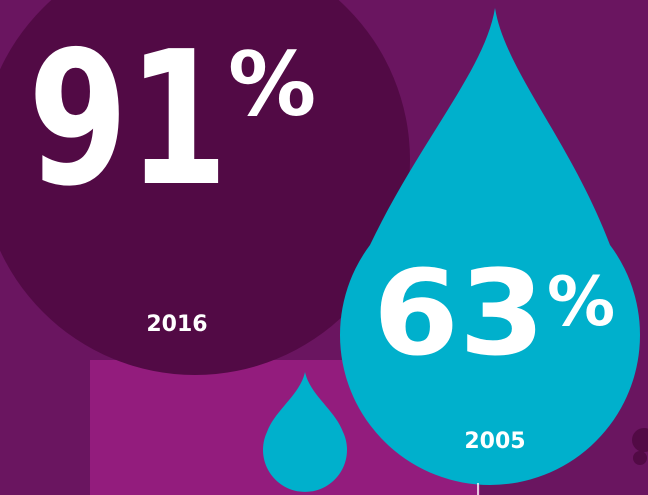 This screenshot has height=495, width=648. Describe the element at coordinates (128, 119) in the screenshot. I see `stat-number: 91` at that location.